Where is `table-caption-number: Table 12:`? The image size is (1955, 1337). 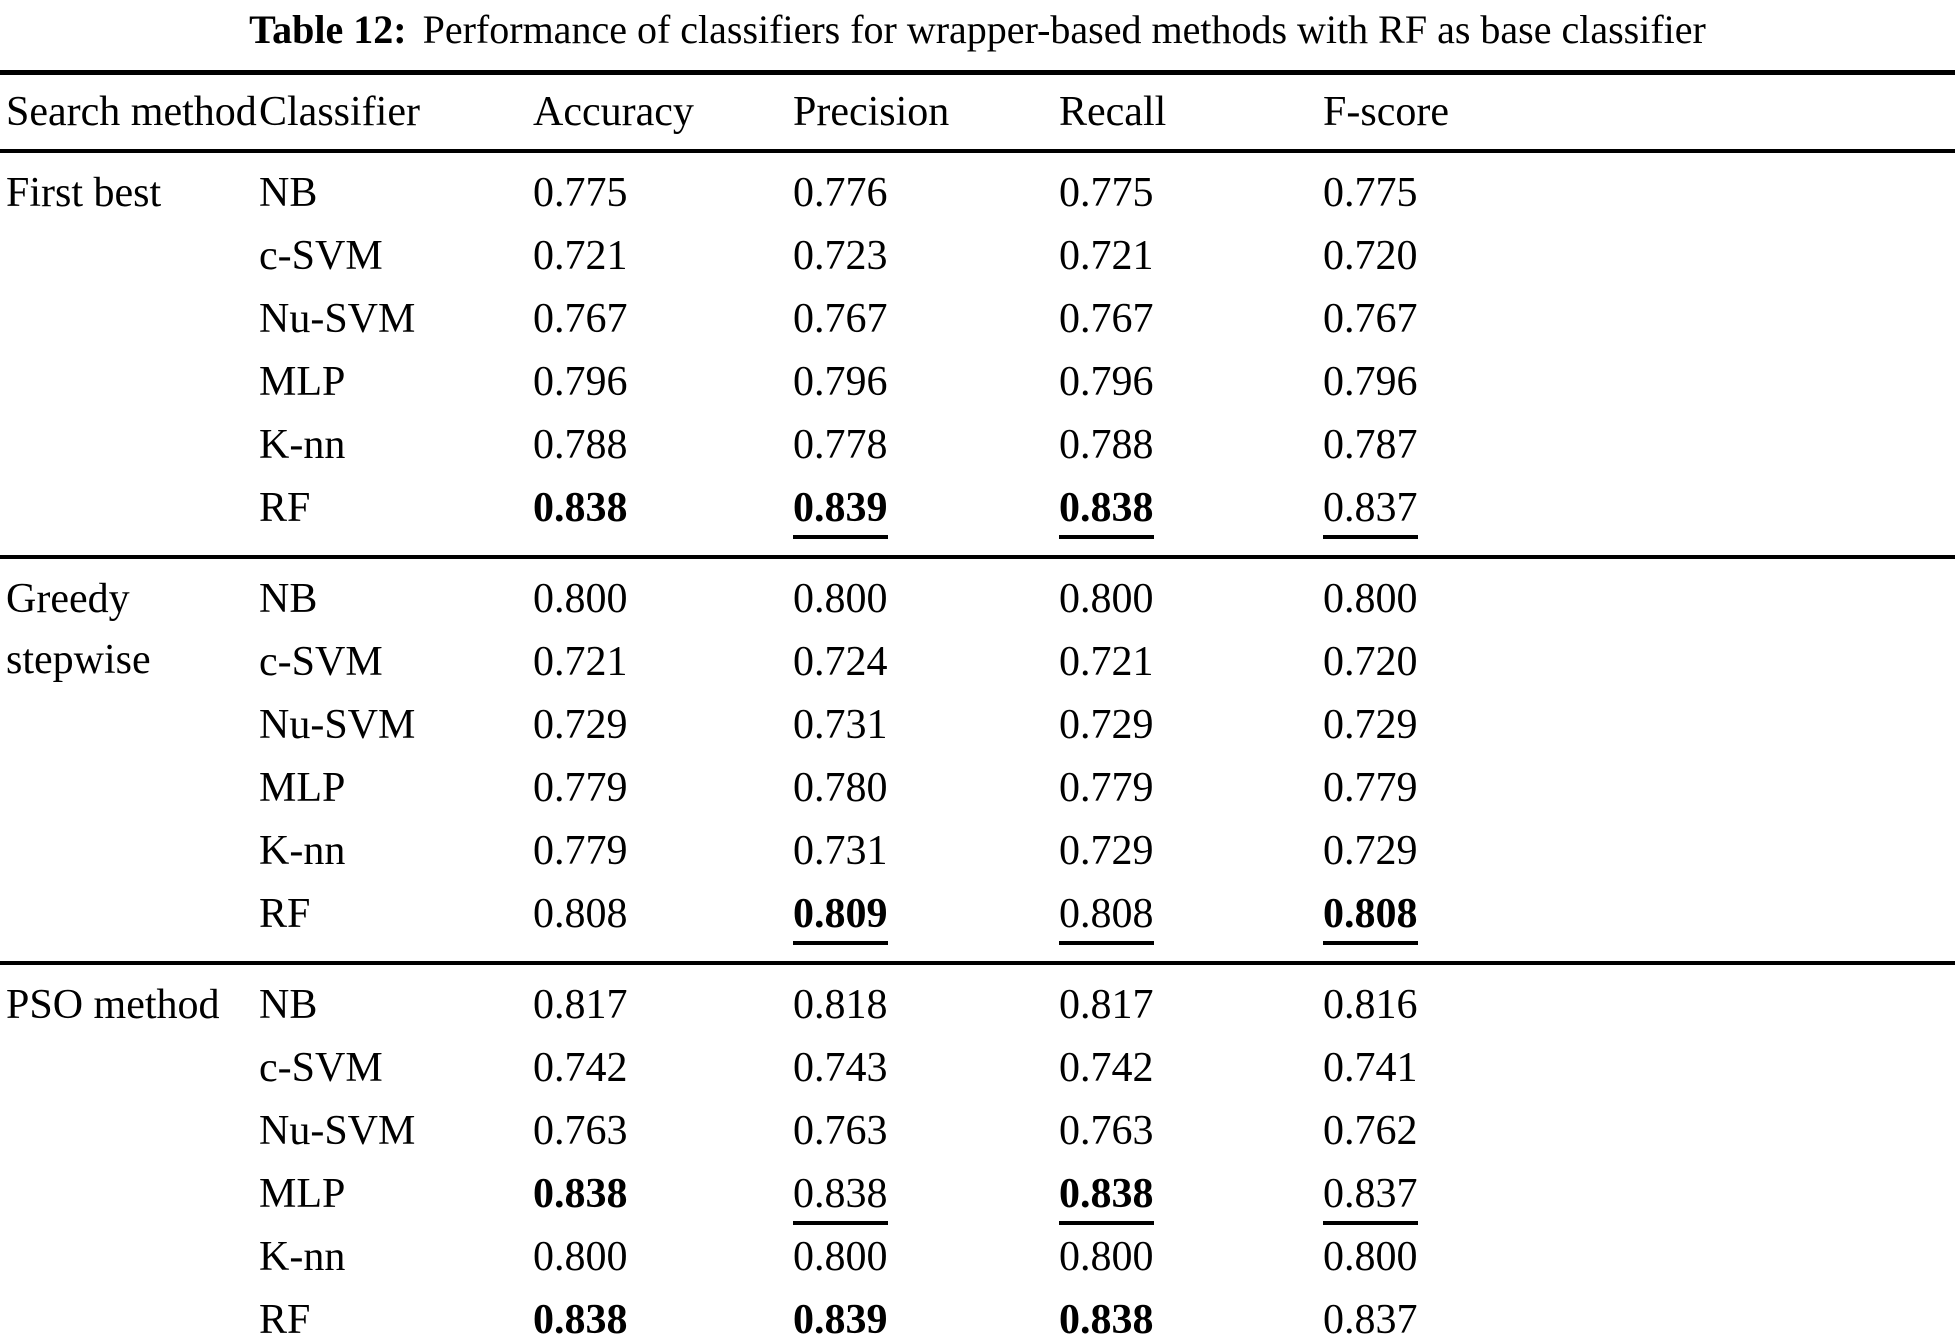
table-caption-number: Table 12: is located at coordinates (328, 29).